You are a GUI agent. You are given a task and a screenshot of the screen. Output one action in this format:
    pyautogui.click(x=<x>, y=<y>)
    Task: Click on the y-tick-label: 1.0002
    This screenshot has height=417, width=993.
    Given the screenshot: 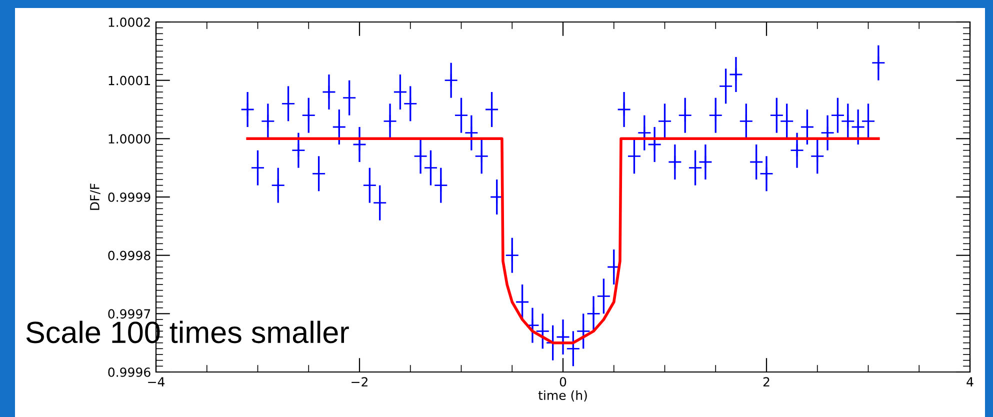 What is the action you would take?
    pyautogui.click(x=129, y=22)
    